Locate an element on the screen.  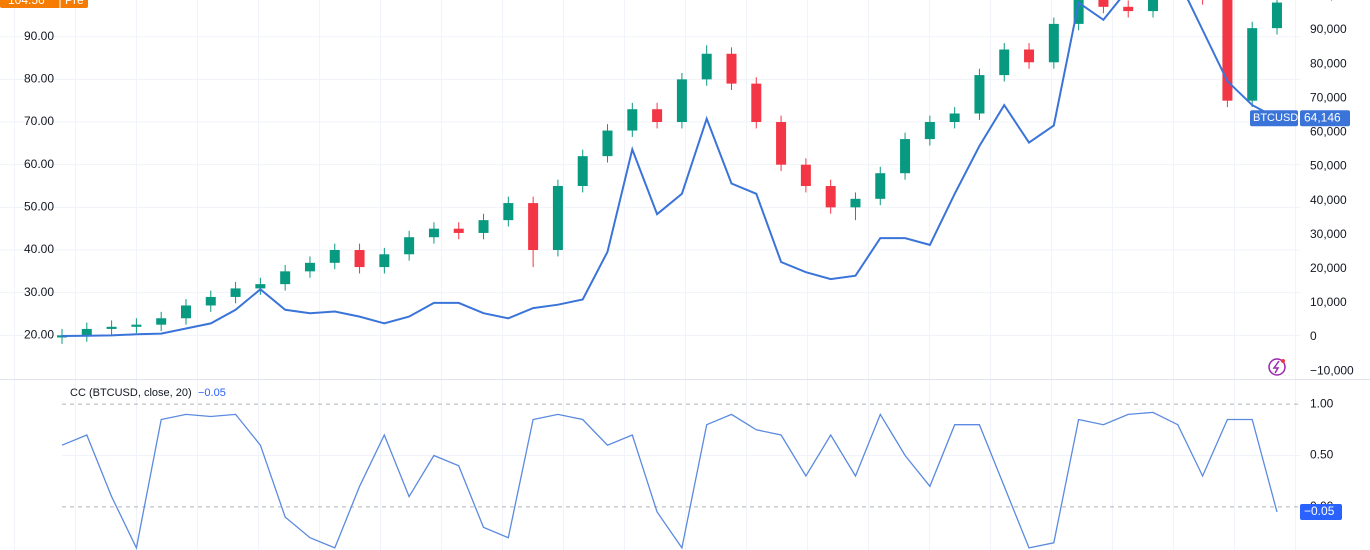
y-tick-label: 40.00 is located at coordinates (39, 249).